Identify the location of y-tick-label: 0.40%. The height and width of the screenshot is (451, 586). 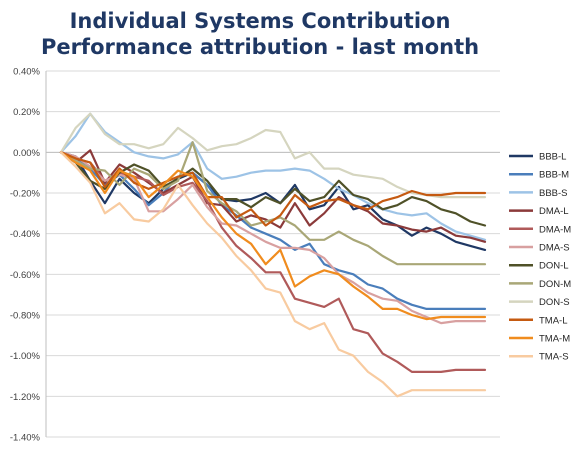
(26, 72).